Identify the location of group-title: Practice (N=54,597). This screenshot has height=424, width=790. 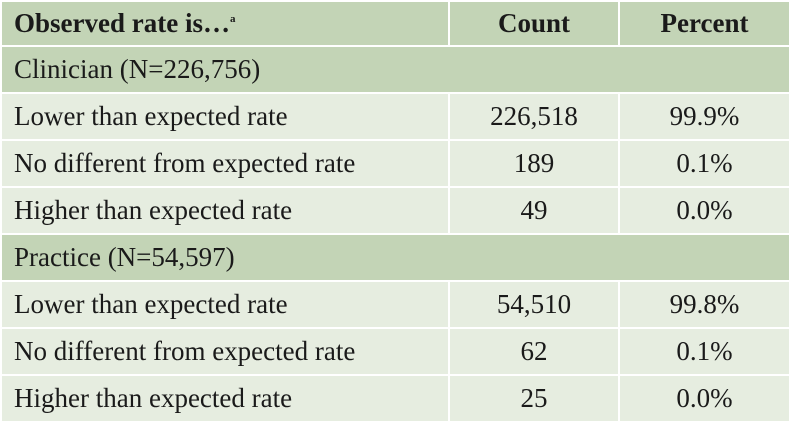
(395, 257).